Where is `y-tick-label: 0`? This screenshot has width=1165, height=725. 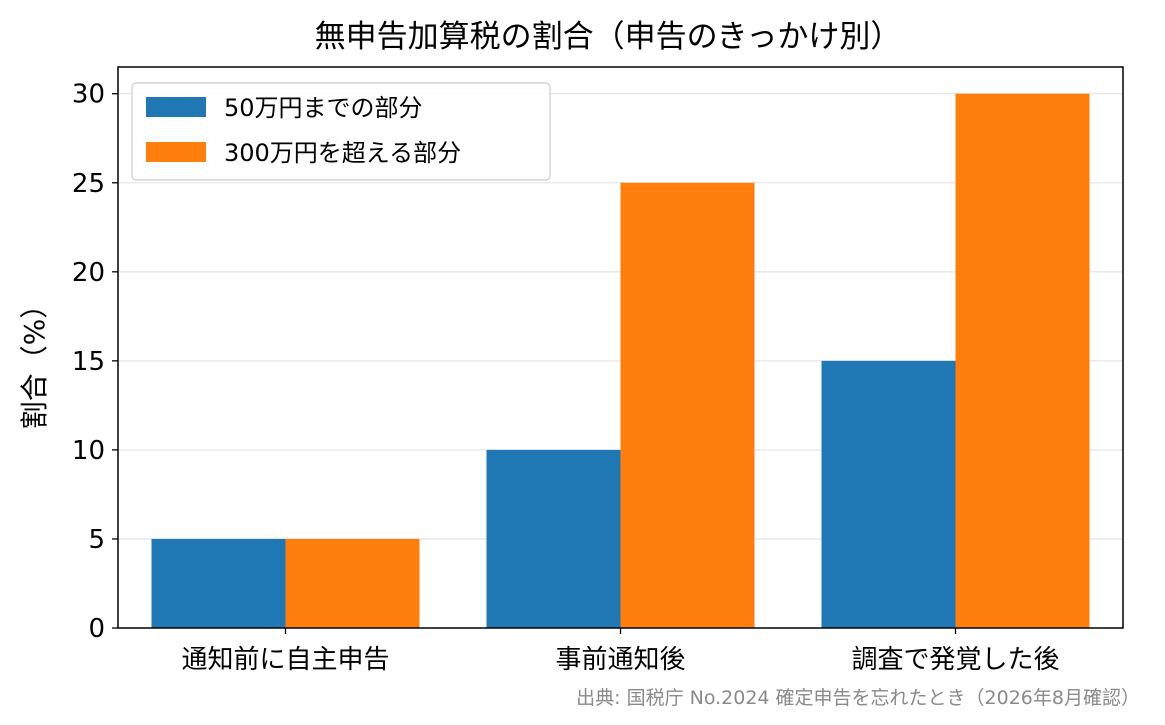
y-tick-label: 0 is located at coordinates (96, 629).